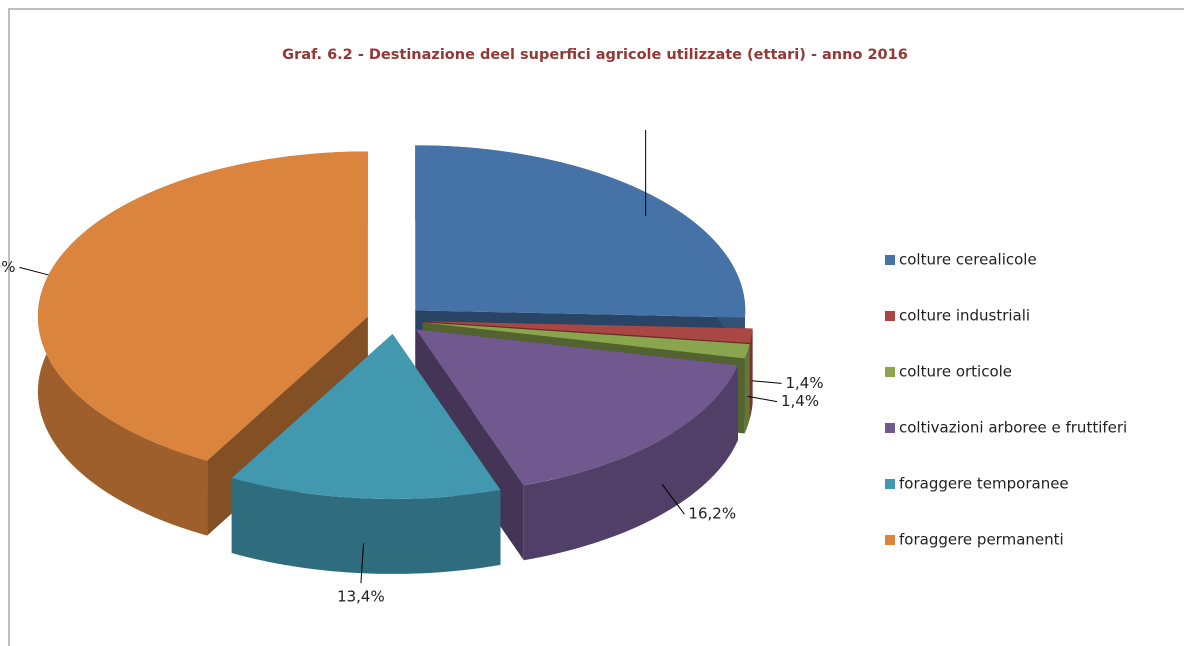 The width and height of the screenshot is (1184, 646). I want to click on data-label: 13,4%, so click(361, 597).